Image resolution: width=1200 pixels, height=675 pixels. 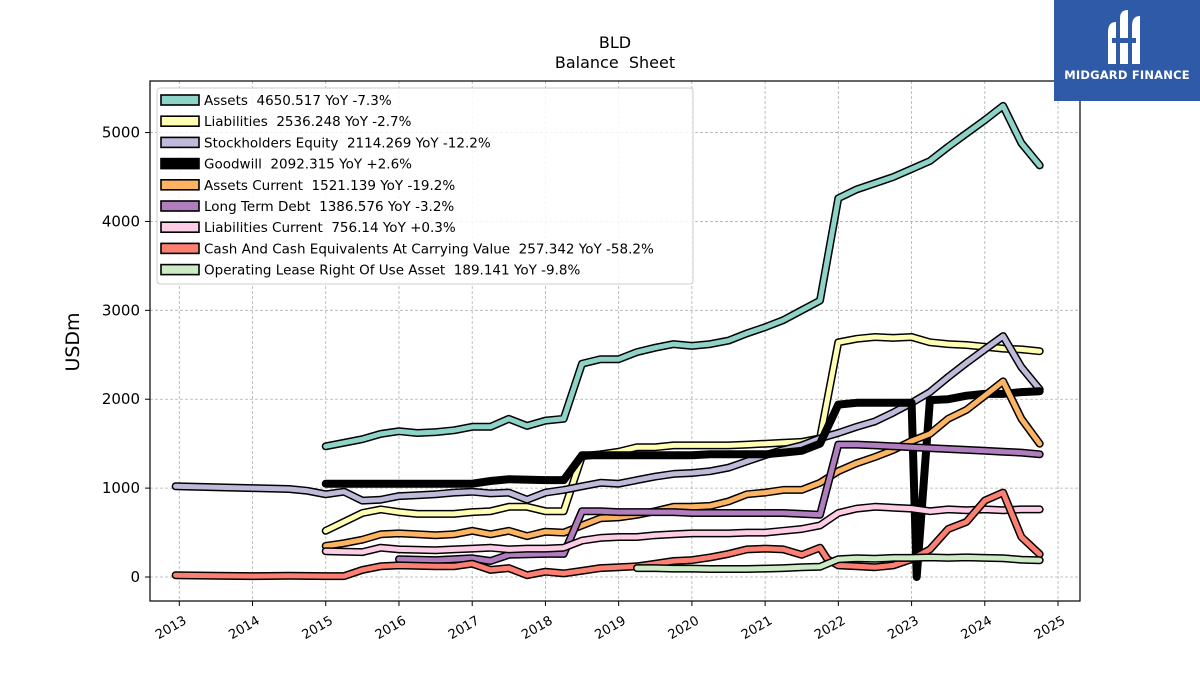 I want to click on x-tick-label: 2023, so click(x=903, y=628).